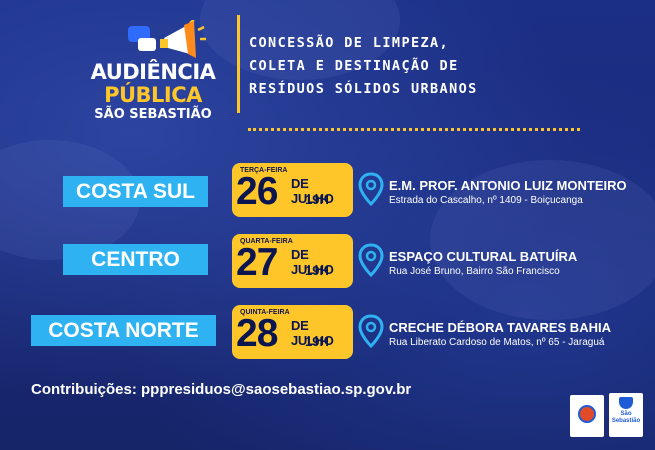 Image resolution: width=655 pixels, height=450 pixels. Describe the element at coordinates (354, 66) in the screenshot. I see `title-line: COLETA E DESTINAÇÃO DE` at that location.